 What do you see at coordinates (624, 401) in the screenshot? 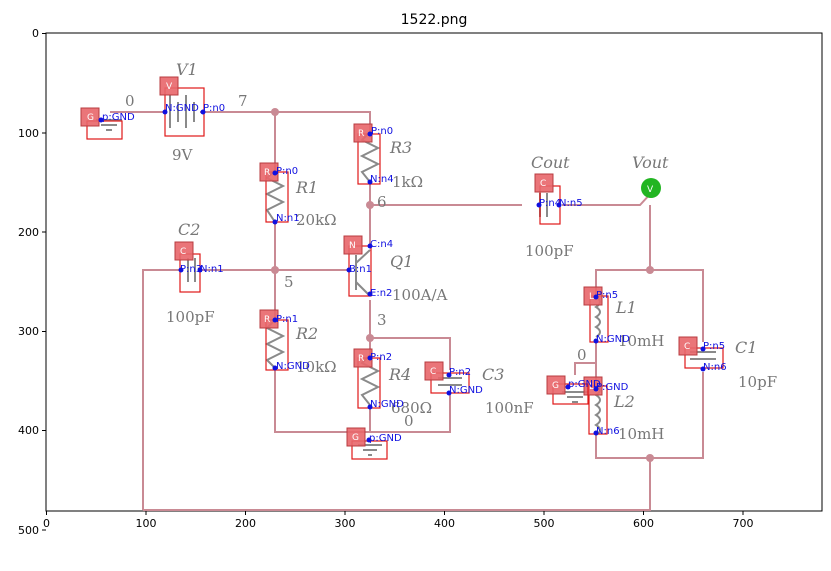
I see `l2-name: L2` at bounding box center [624, 401].